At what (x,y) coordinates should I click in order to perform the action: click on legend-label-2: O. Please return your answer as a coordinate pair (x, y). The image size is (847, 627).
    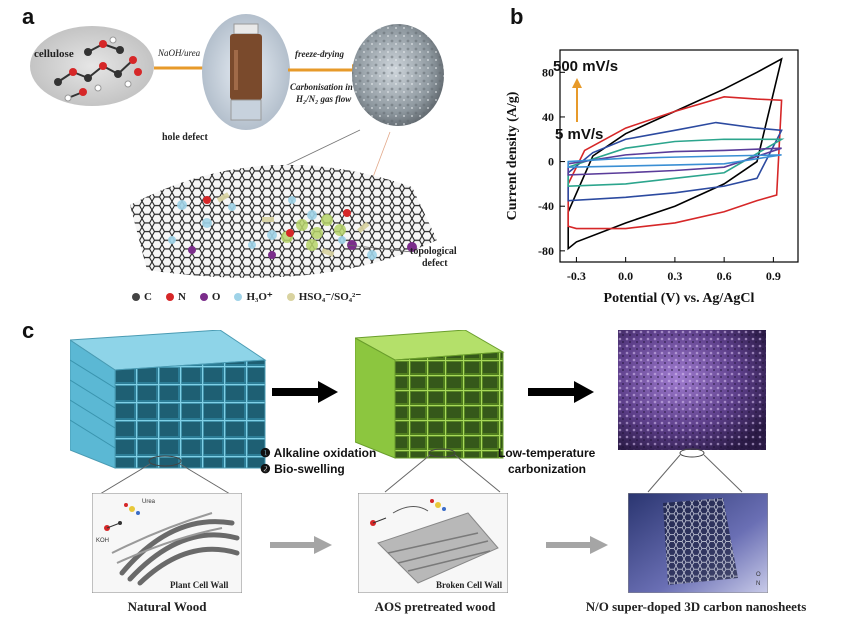
    Looking at the image, I should click on (216, 296).